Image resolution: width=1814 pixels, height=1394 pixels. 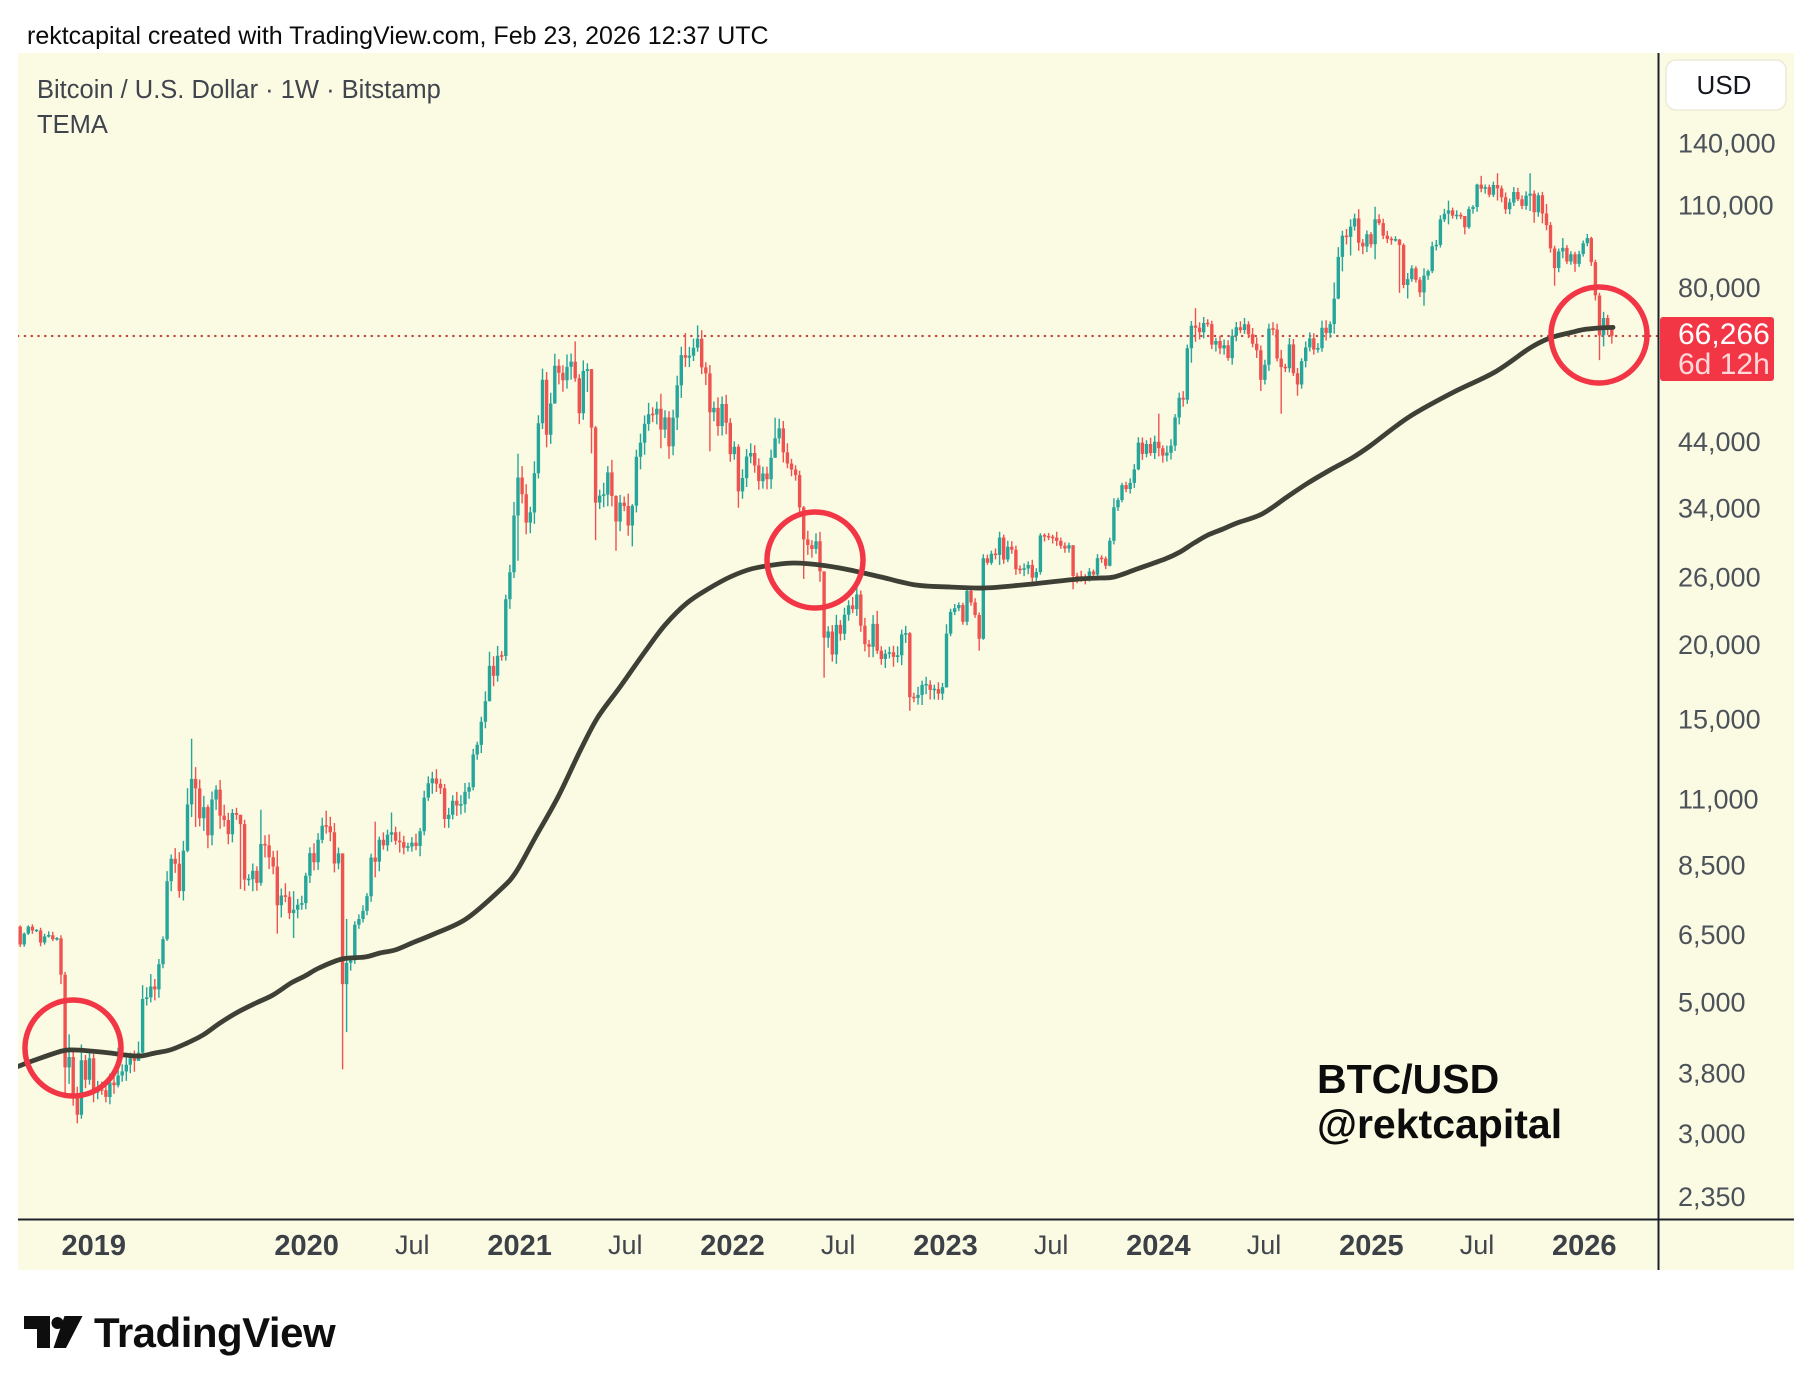 I want to click on svg-text: 2019, so click(x=93, y=1246).